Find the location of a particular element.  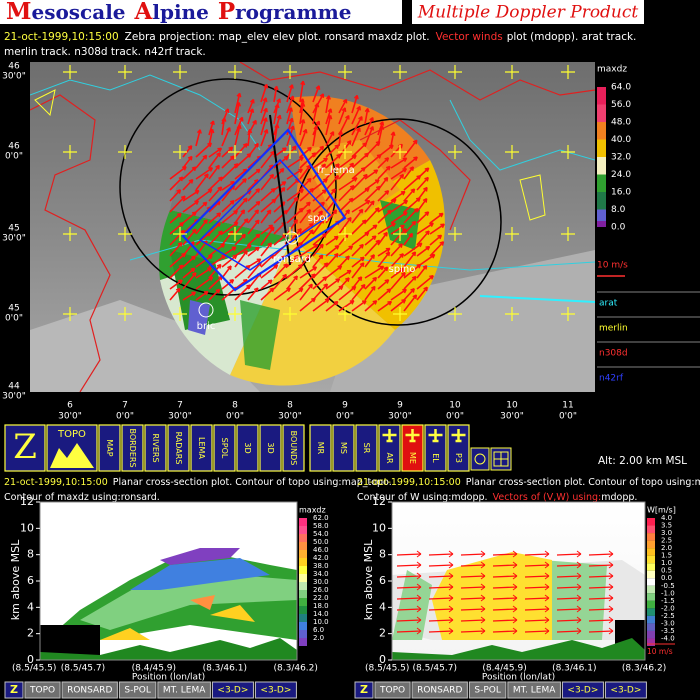

tool-button-label: P3 is located at coordinates (458, 458).